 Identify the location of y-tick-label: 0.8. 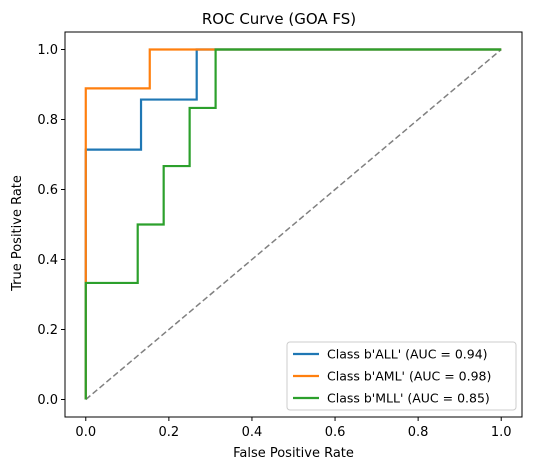
(47, 120).